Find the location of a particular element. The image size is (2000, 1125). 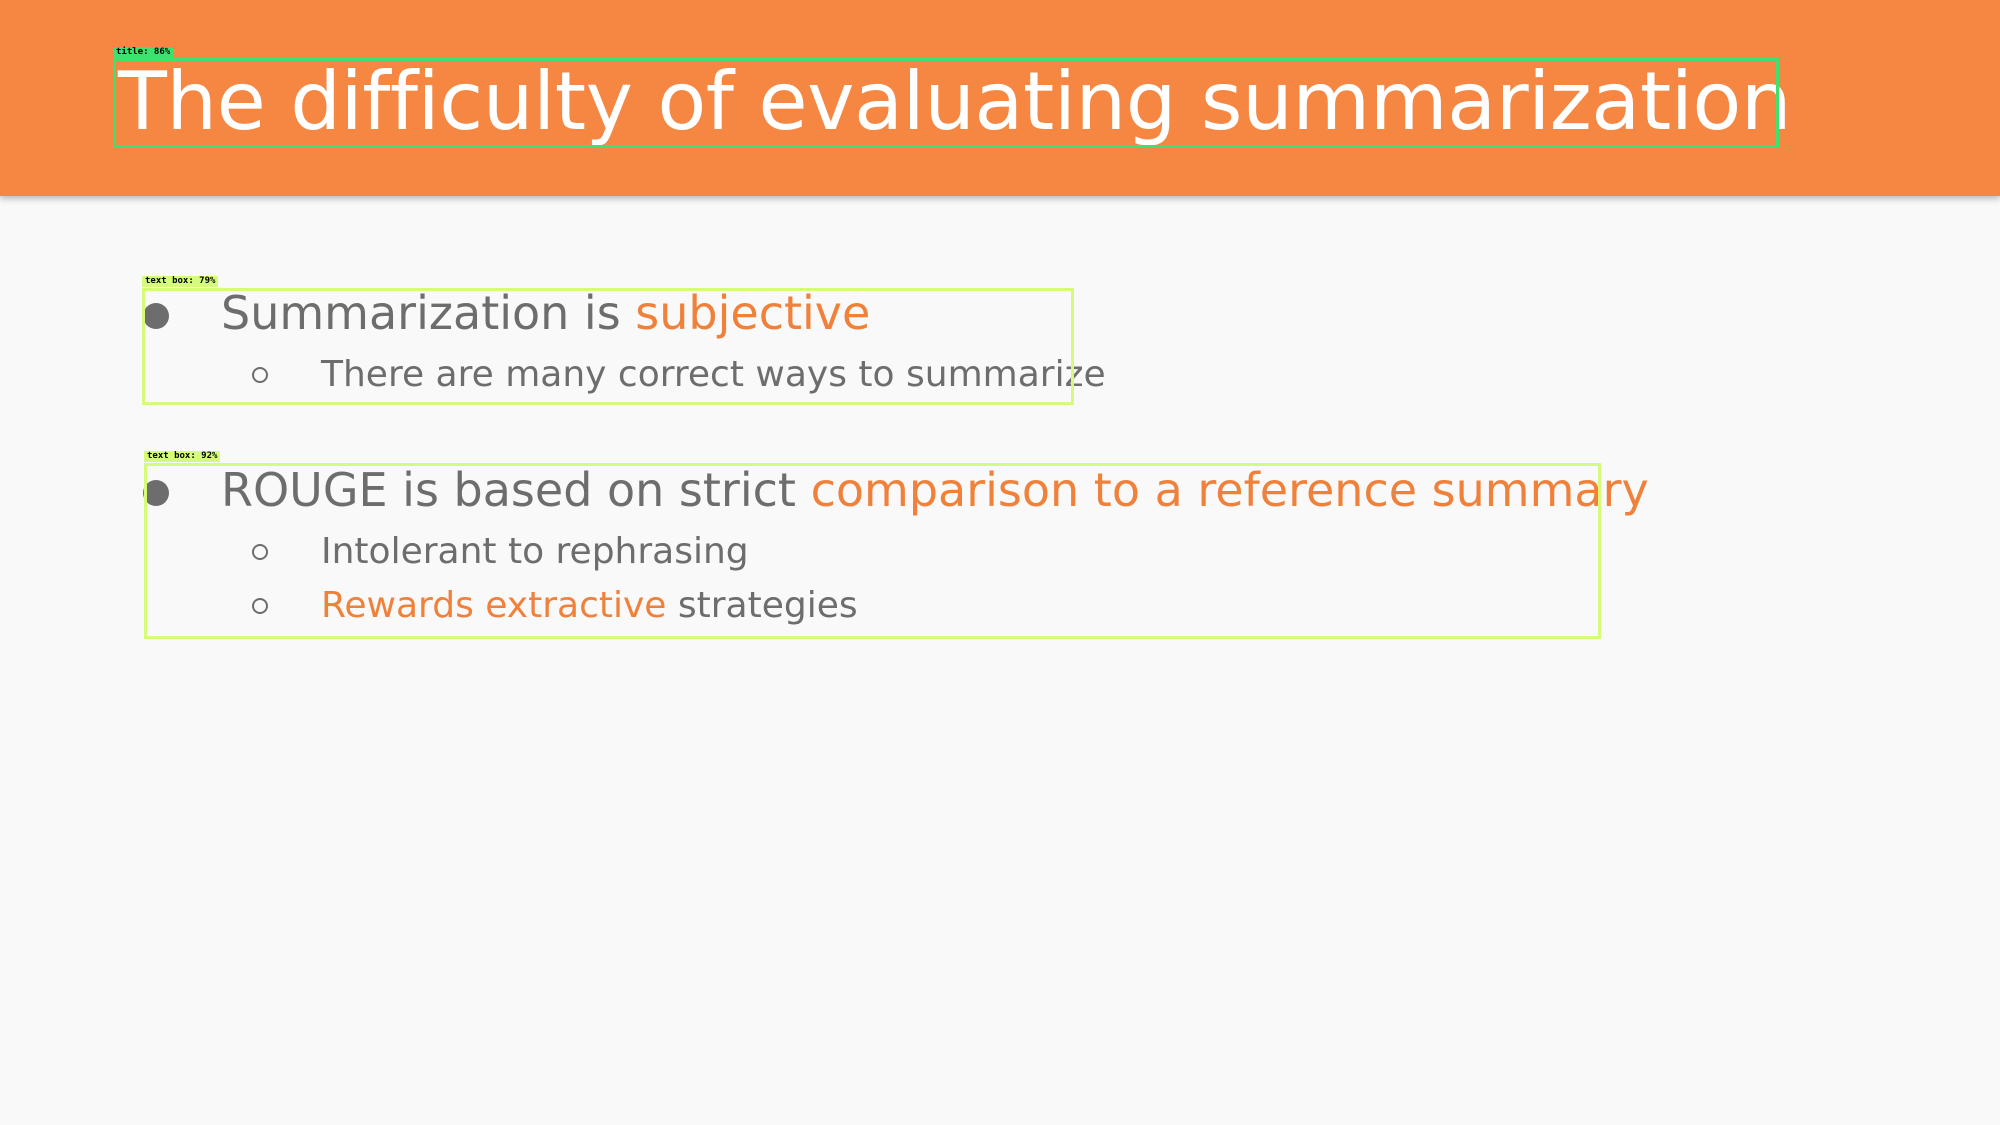

bullet-1-sub-1-text: There are many correct ways to summarize is located at coordinates (713, 375).